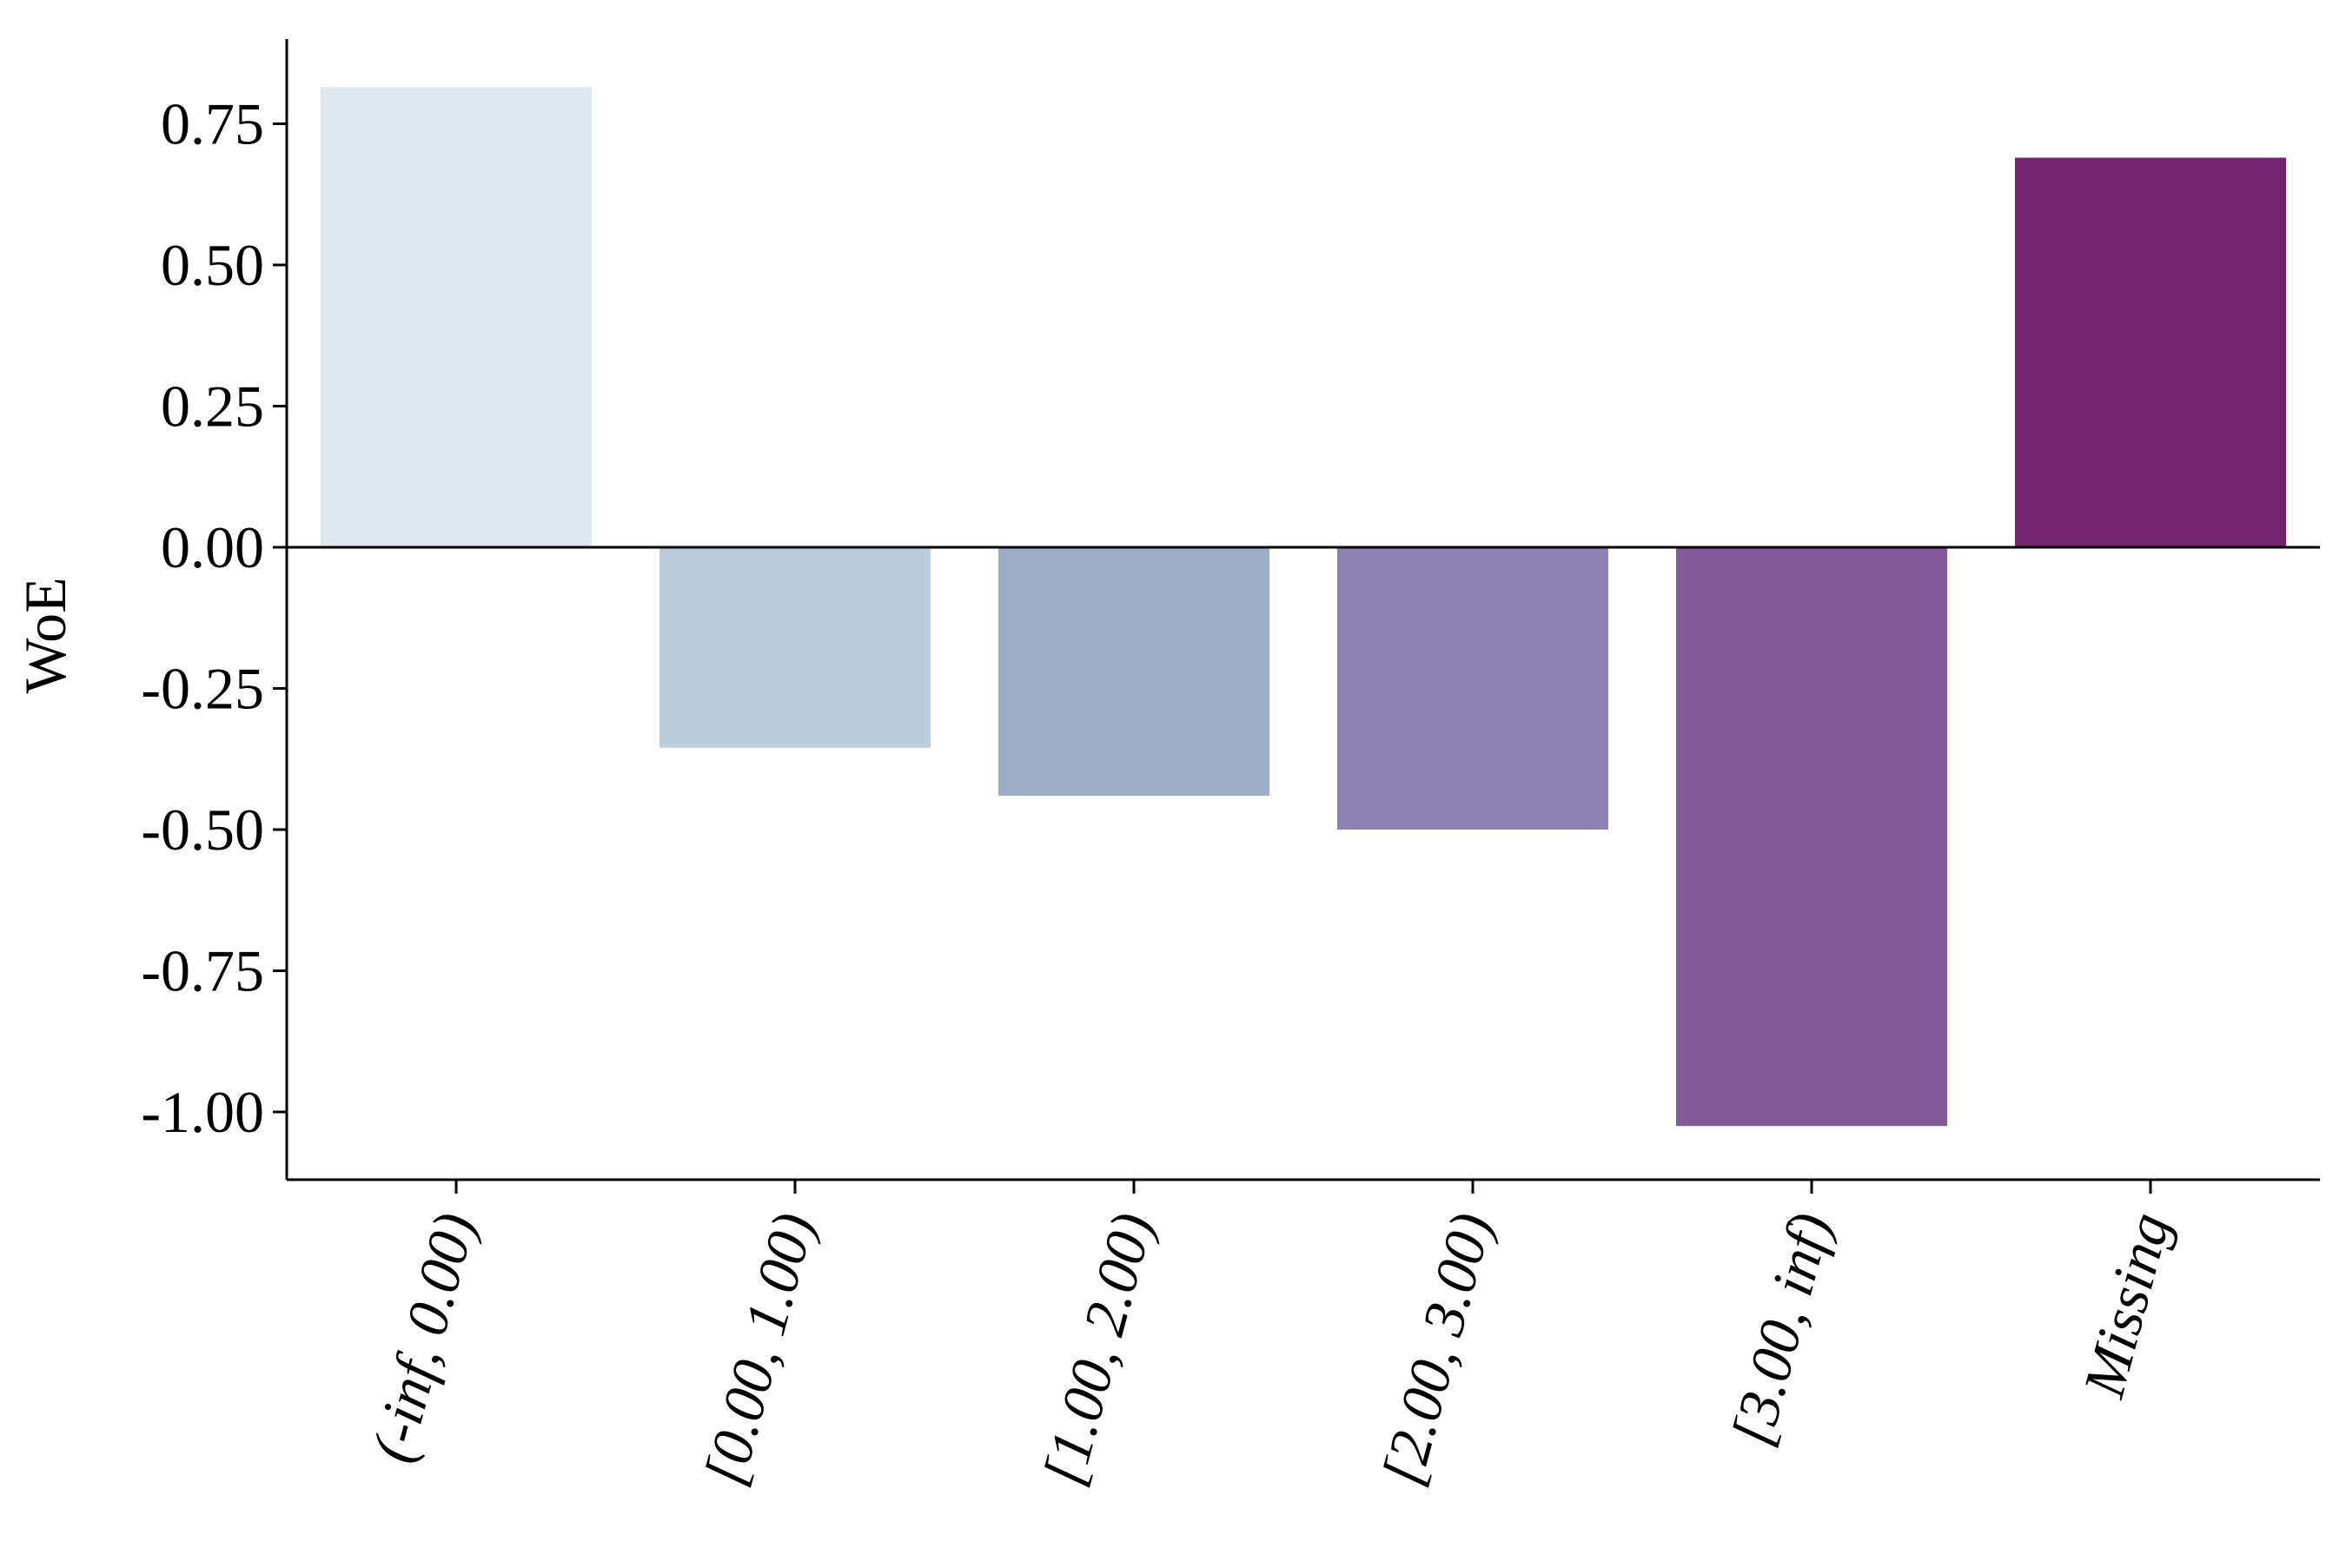 This screenshot has width=2346, height=1568. I want to click on x-tick-label: (-inf, 0.00), so click(424, 1337).